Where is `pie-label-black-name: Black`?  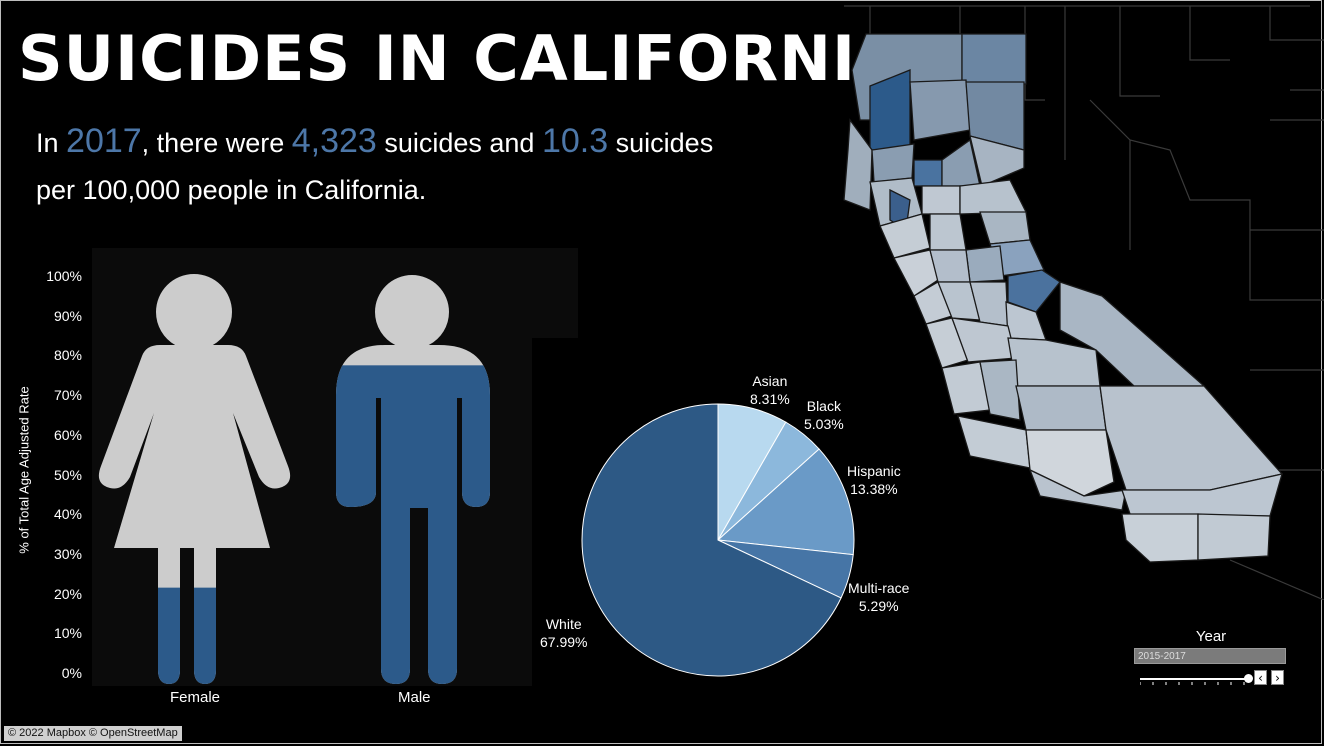 pie-label-black-name: Black is located at coordinates (823, 406).